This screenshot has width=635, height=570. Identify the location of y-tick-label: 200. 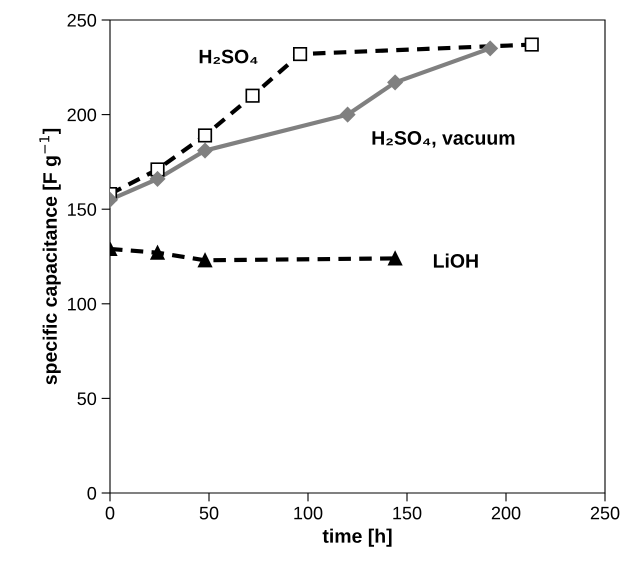
(82, 115).